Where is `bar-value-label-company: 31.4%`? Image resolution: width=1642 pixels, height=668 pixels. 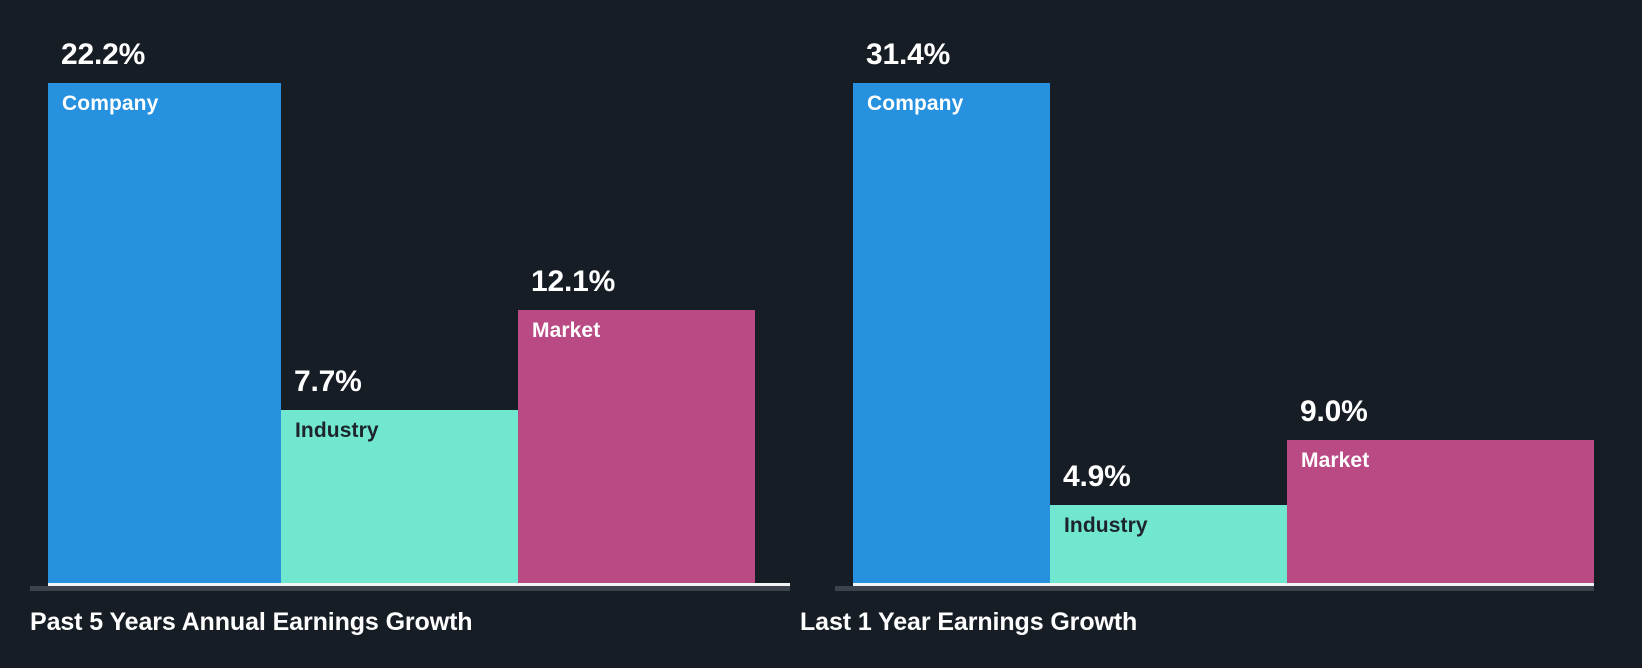 bar-value-label-company: 31.4% is located at coordinates (908, 54).